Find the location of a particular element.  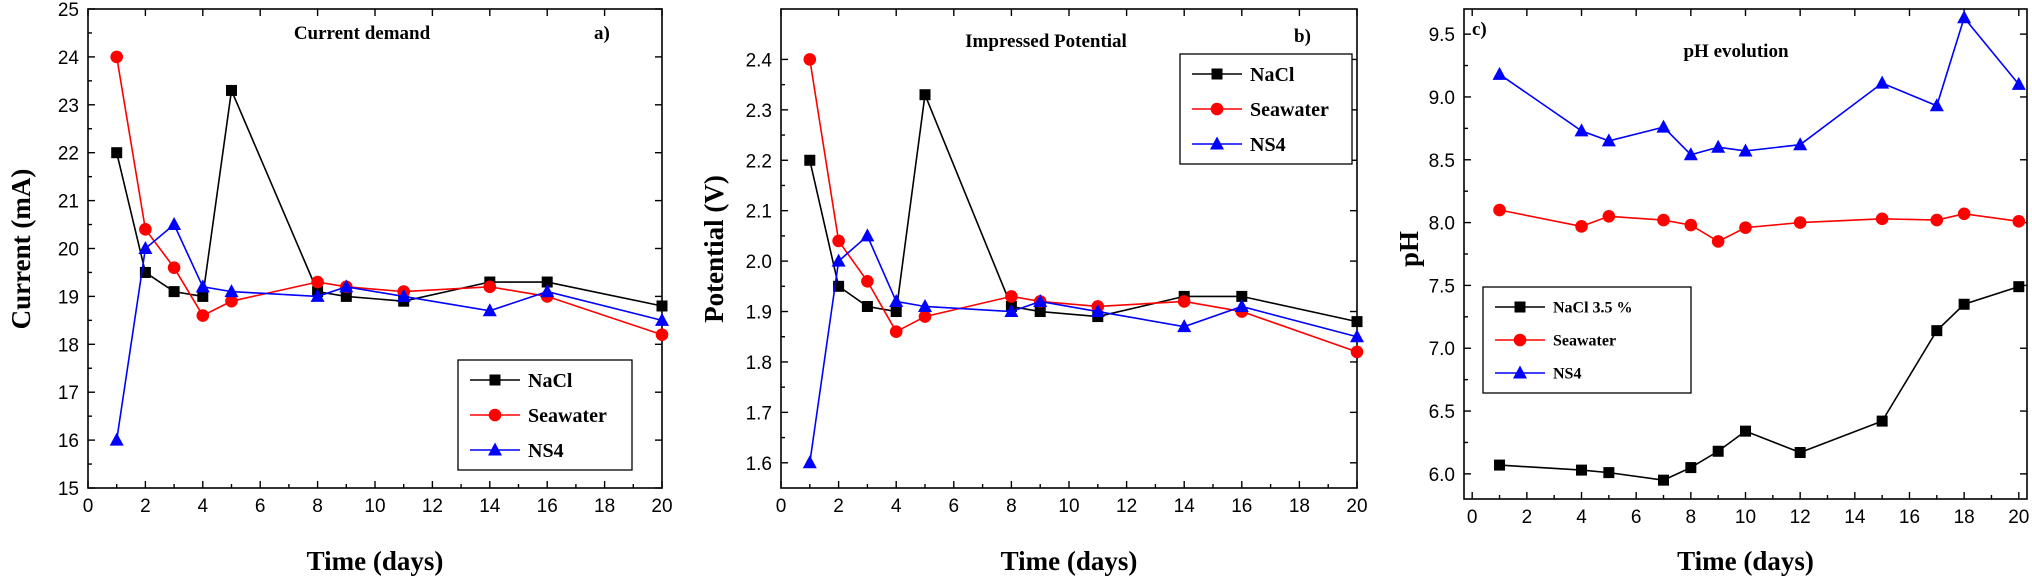

y-tick-label: 7.5 is located at coordinates (1442, 286).